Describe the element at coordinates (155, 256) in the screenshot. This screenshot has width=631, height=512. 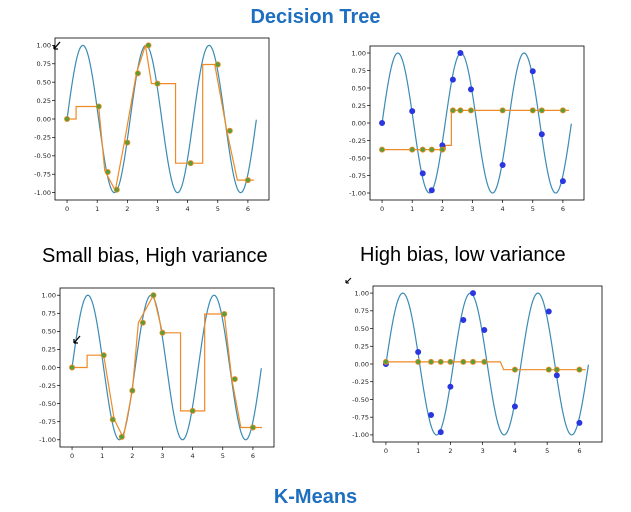
I see `caption-small-bias-high-variance: Small bias, High variance` at that location.